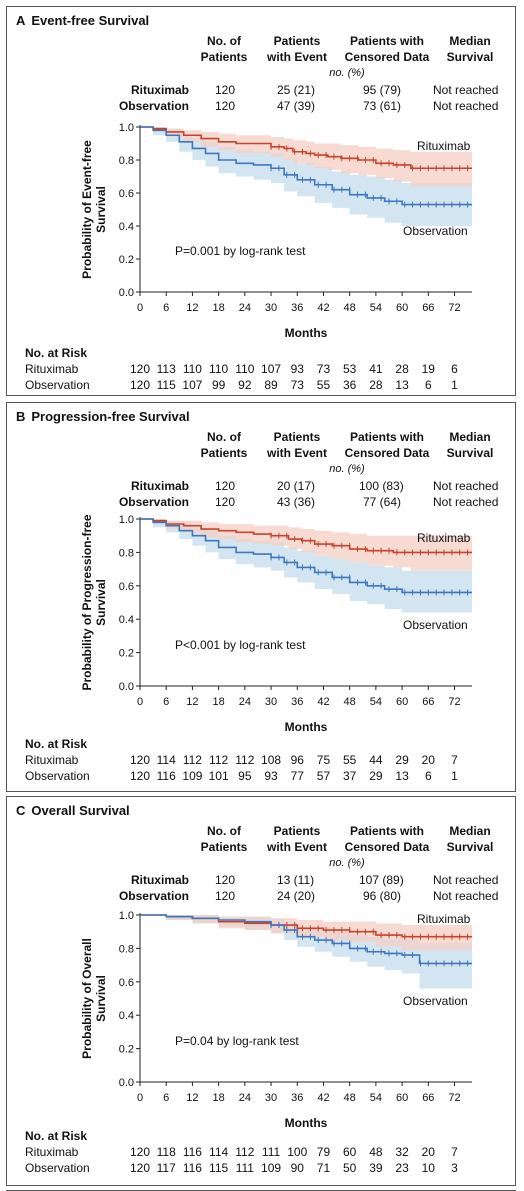 The width and height of the screenshot is (524, 1191). What do you see at coordinates (376, 760) in the screenshot?
I see `risk-count: 44` at bounding box center [376, 760].